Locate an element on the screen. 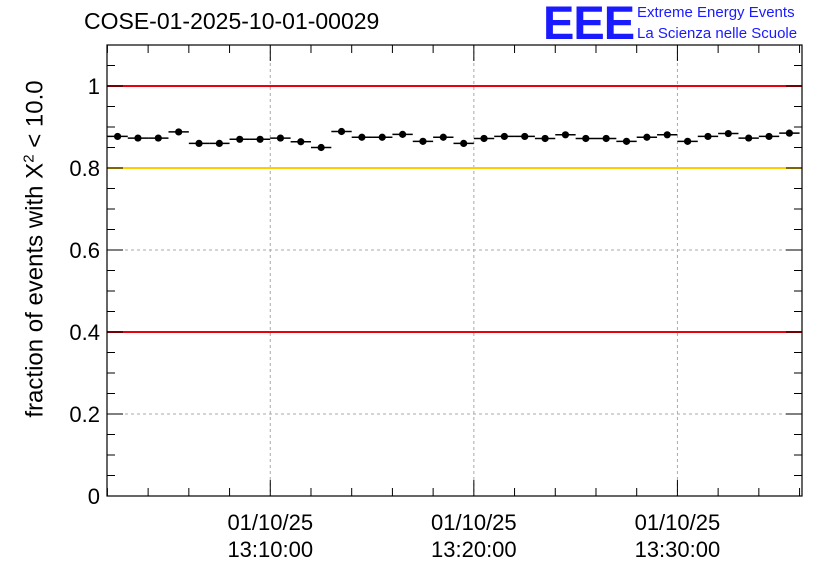 The width and height of the screenshot is (836, 572). chart-title: COSE-01-2025-10-01-00029 is located at coordinates (232, 21).